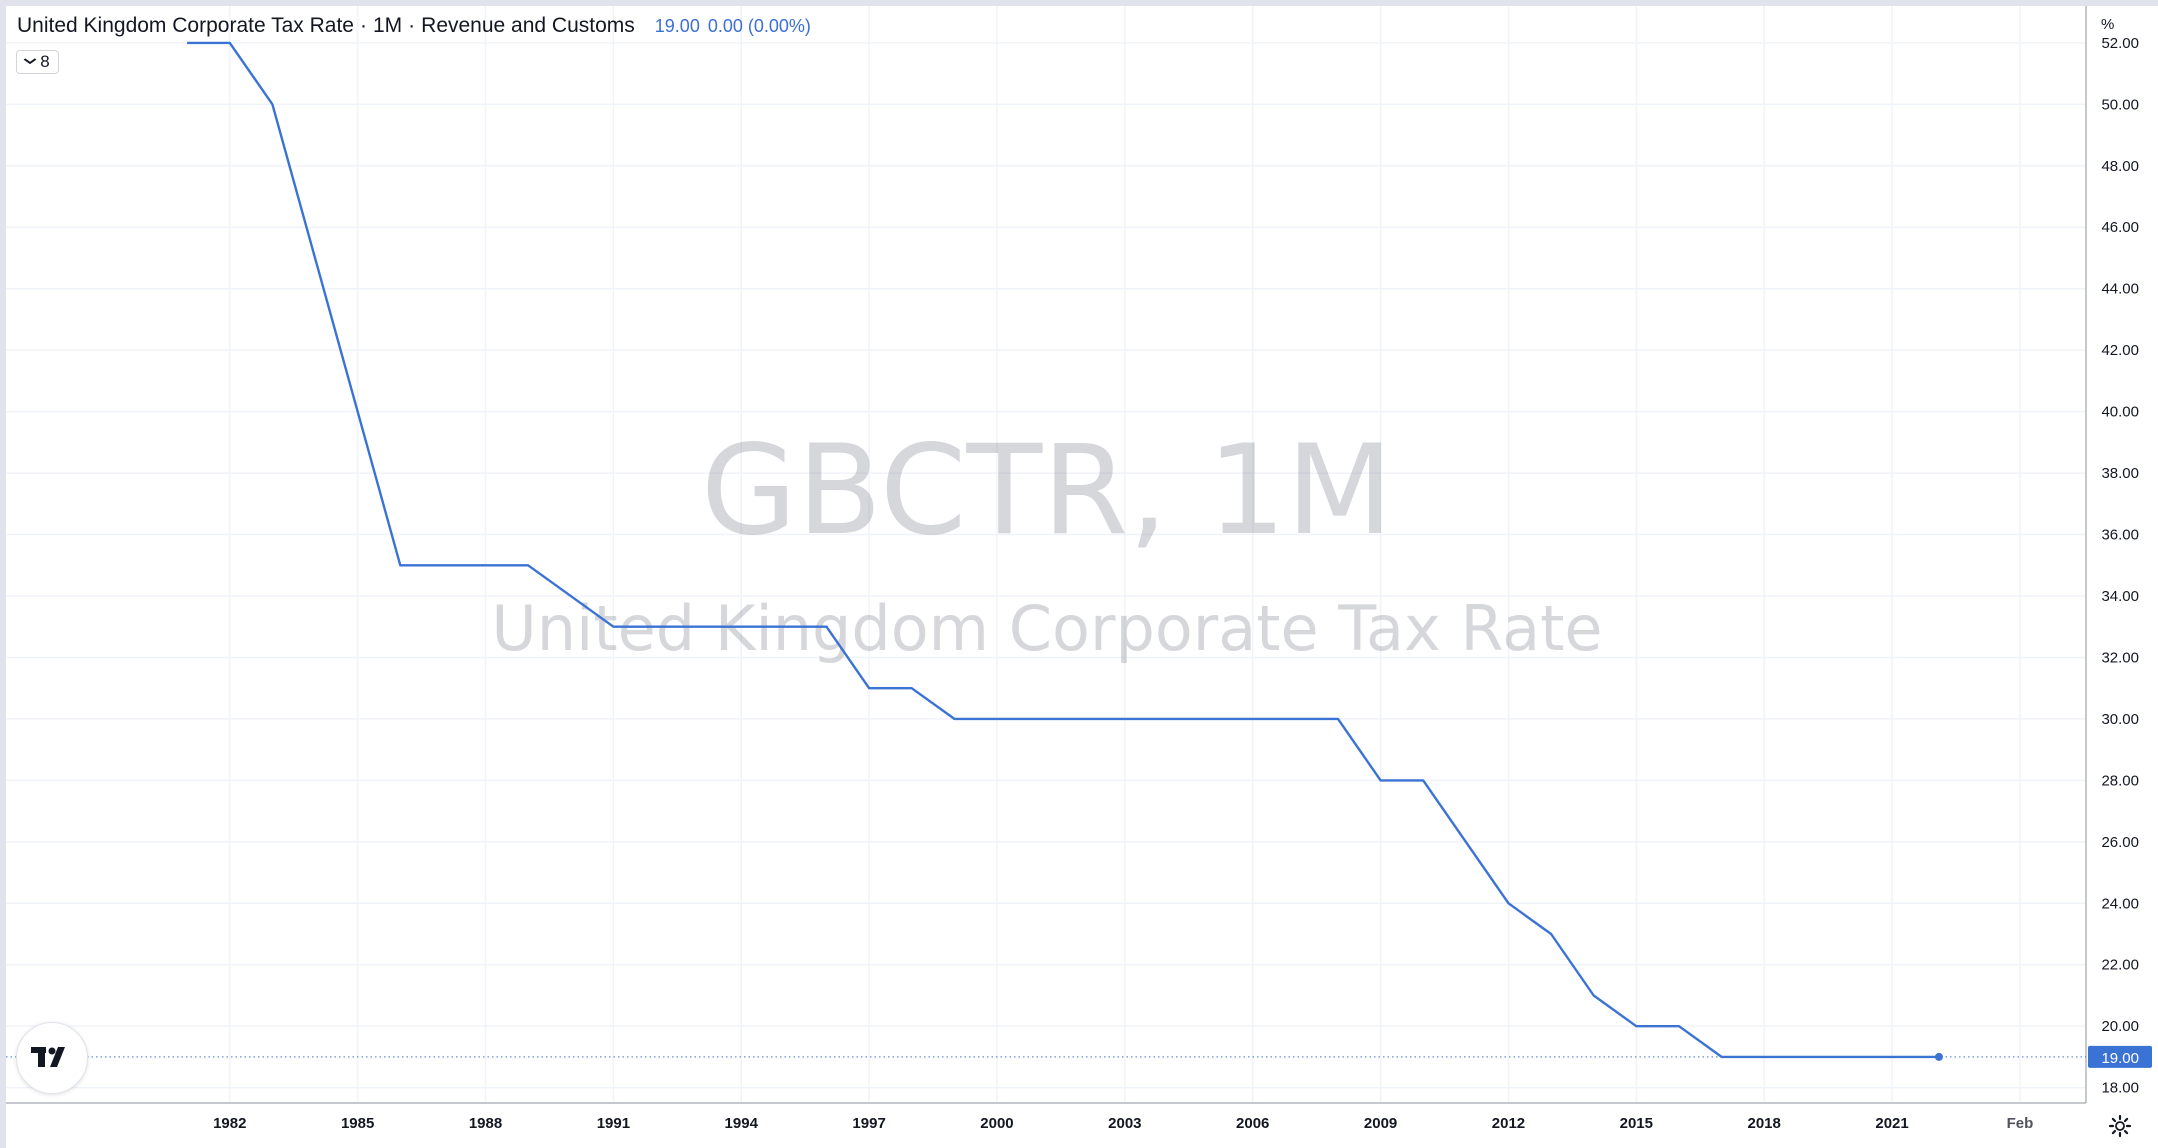 This screenshot has height=1148, width=2158. I want to click on watermark-symbol: GBCTR, 1M, so click(1047, 491).